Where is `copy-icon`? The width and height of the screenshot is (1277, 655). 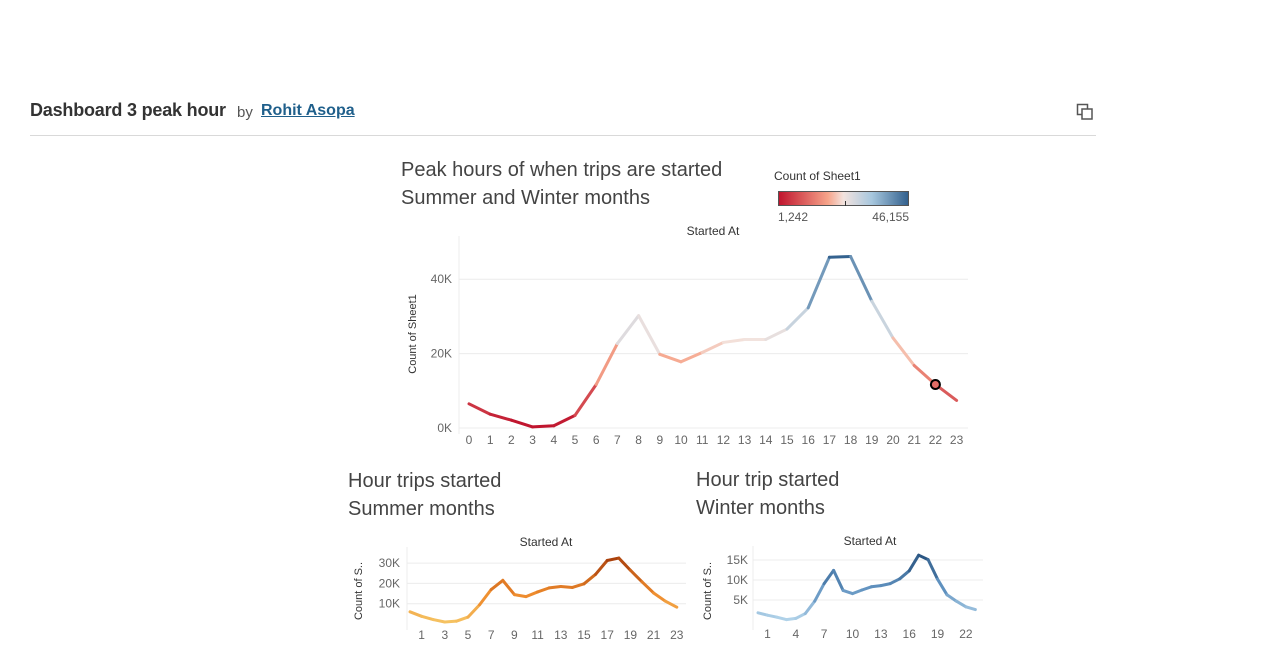
copy-icon is located at coordinates (1085, 112).